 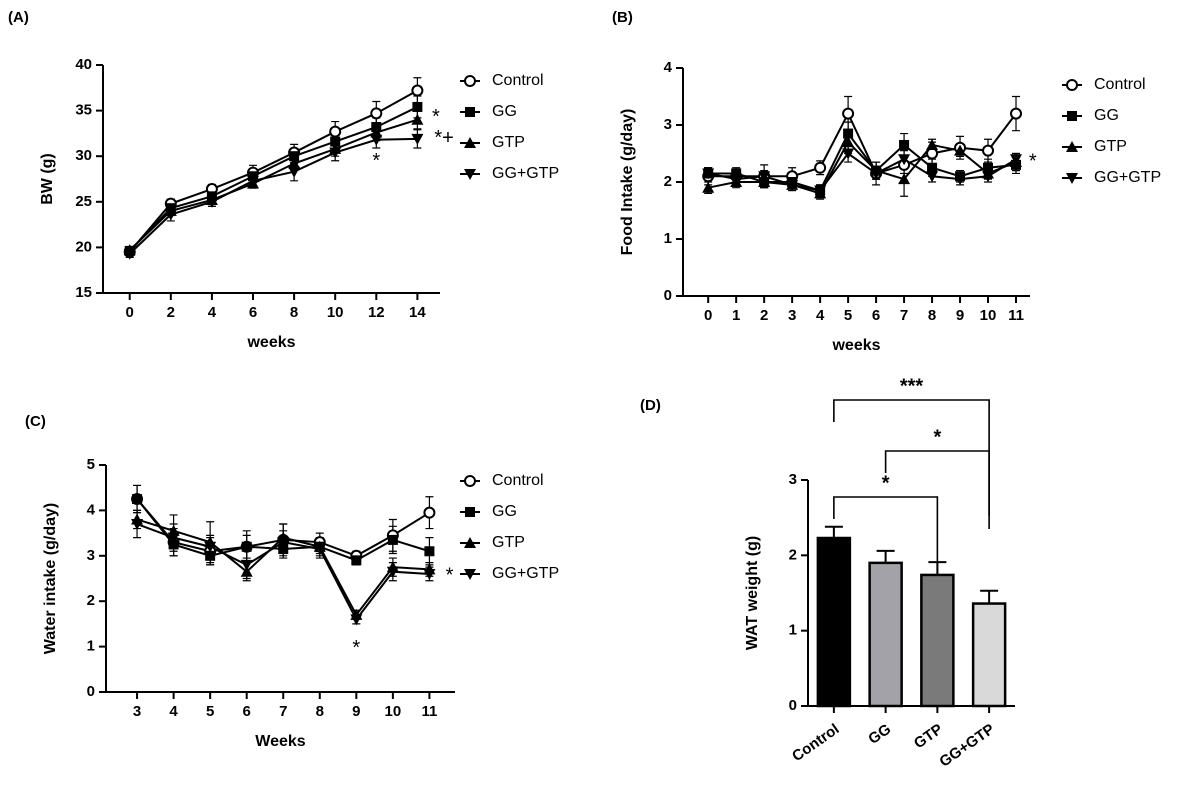 What do you see at coordinates (912, 386) in the screenshot?
I see `significance-label: ***` at bounding box center [912, 386].